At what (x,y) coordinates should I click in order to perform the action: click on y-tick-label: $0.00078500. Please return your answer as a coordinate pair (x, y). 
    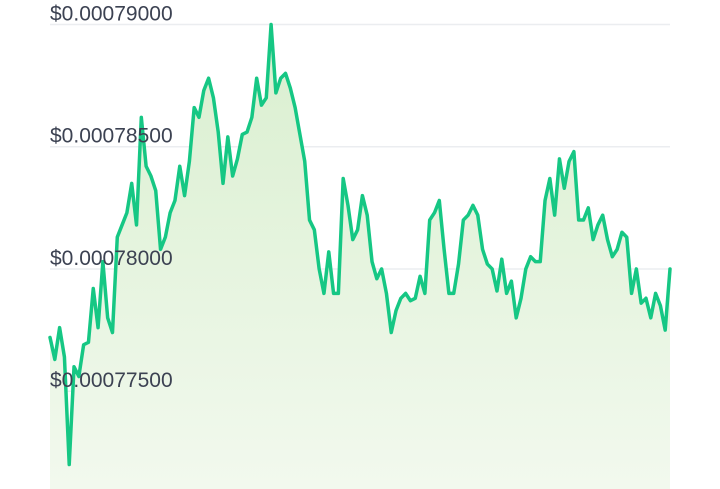
    Looking at the image, I should click on (111, 136).